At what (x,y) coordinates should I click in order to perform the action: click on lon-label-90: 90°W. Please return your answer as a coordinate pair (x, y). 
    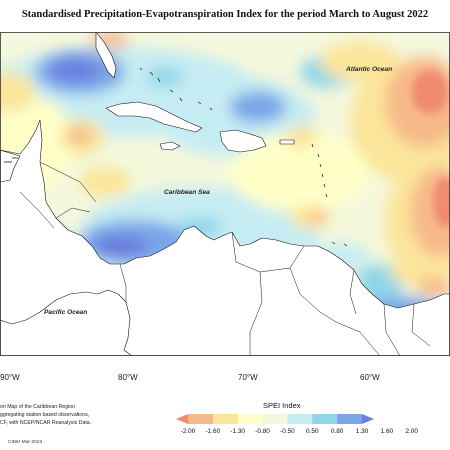
    Looking at the image, I should click on (10, 377).